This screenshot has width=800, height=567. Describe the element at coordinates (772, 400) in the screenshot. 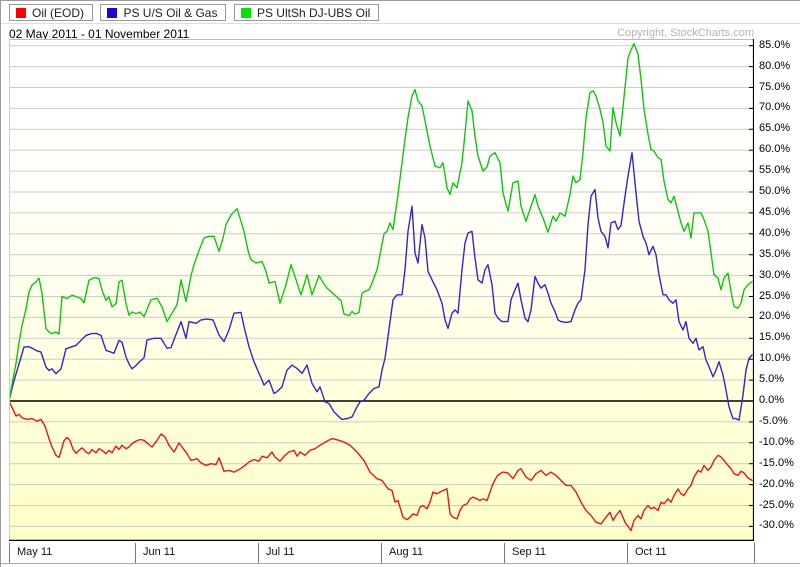

I see `y-axis-tick-label: 0.0%` at that location.